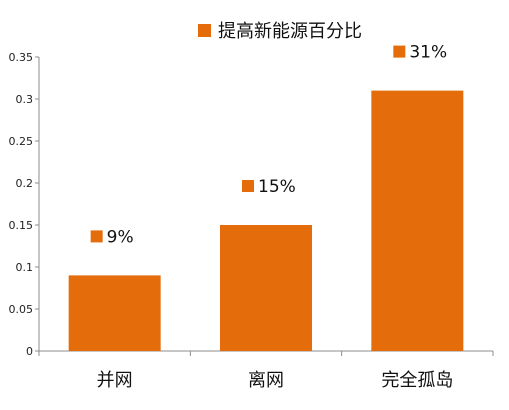  I want to click on data-label: 31%, so click(428, 53).